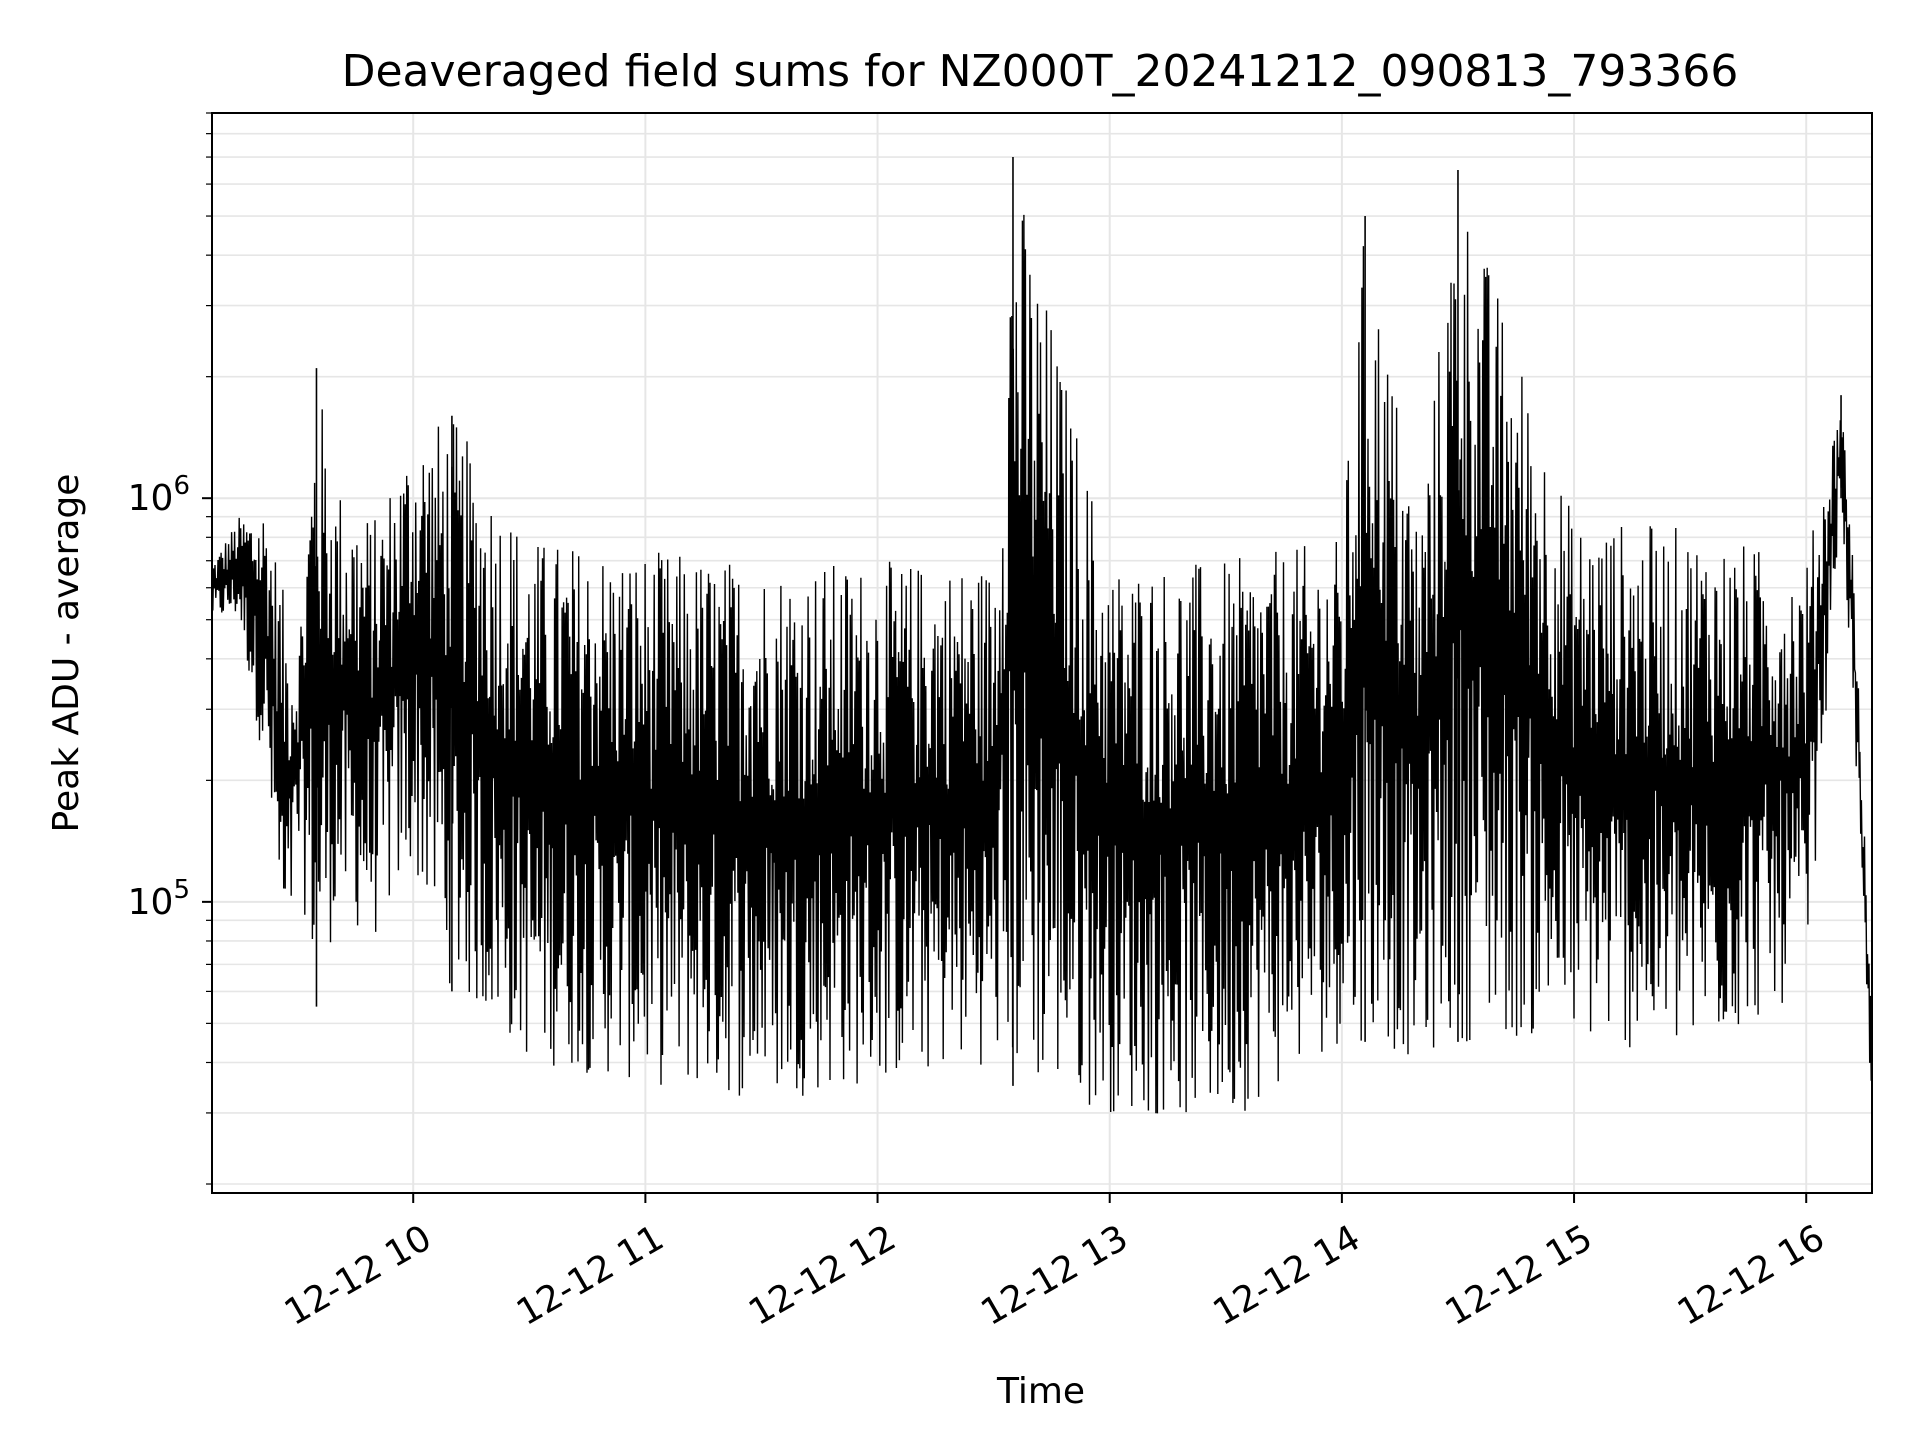 The width and height of the screenshot is (1920, 1440). I want to click on y-tick-exponent: 6, so click(181, 486).